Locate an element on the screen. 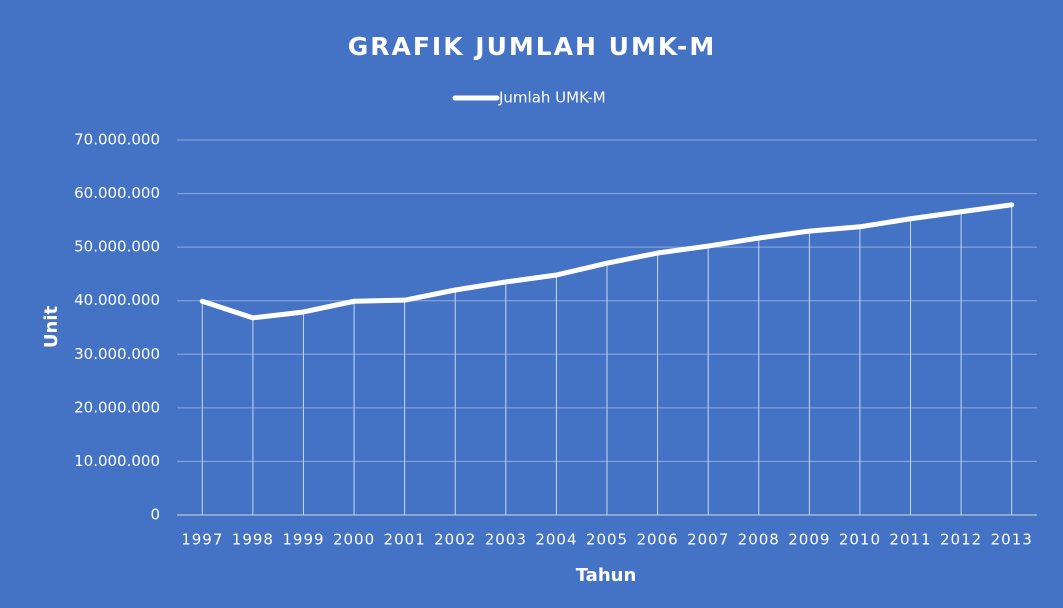 This screenshot has width=1063, height=608. x-tick-label: 2005 is located at coordinates (607, 540).